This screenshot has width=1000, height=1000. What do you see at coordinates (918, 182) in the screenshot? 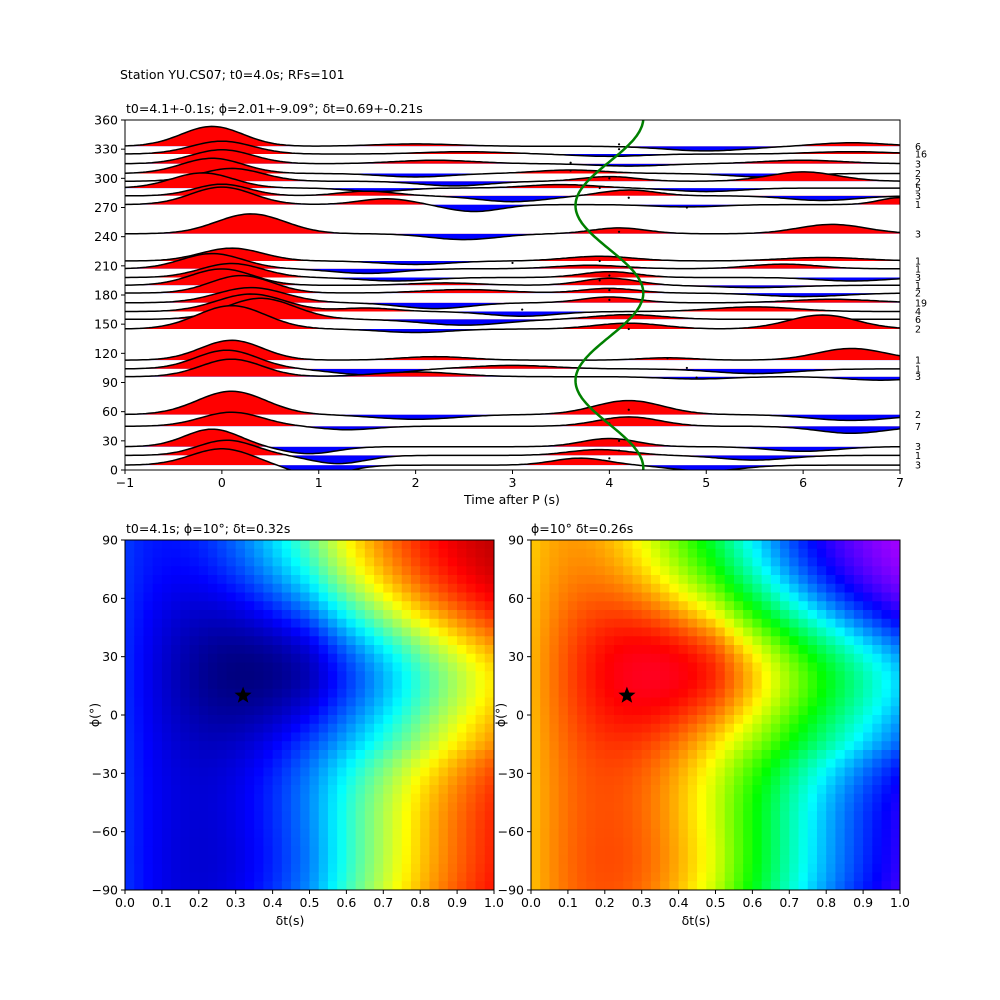
I see `trace-count-label: 2` at bounding box center [918, 182].